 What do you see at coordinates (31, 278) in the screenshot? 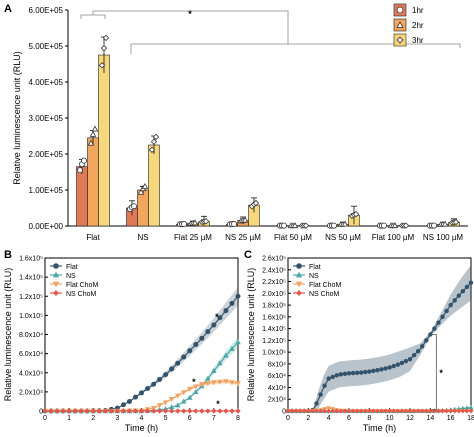
I see `y-tick-label: 1.4x10⁵` at bounding box center [31, 278].